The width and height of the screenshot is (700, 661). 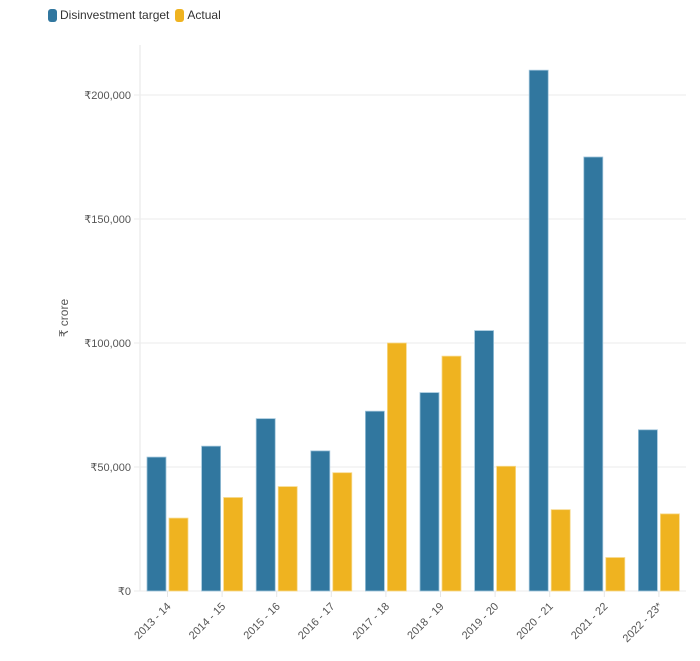 What do you see at coordinates (534, 621) in the screenshot?
I see `x-tick-label: 2020 - 21` at bounding box center [534, 621].